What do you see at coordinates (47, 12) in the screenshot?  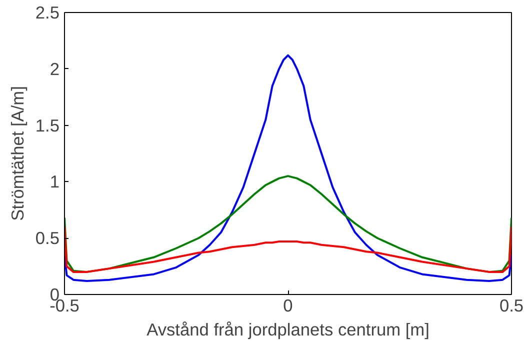 I see `y-tick-label: 2.5` at bounding box center [47, 12].